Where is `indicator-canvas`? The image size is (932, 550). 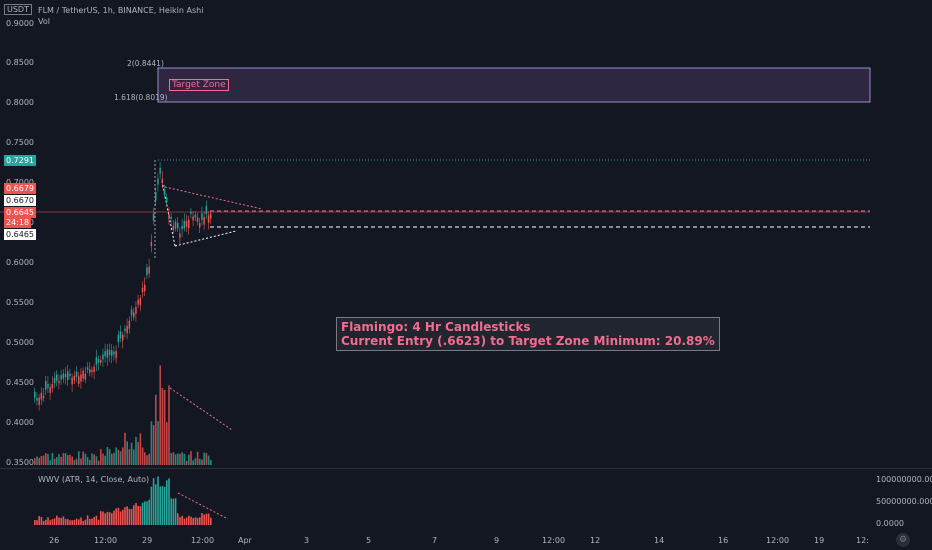 indicator-canvas is located at coordinates (466, 500).